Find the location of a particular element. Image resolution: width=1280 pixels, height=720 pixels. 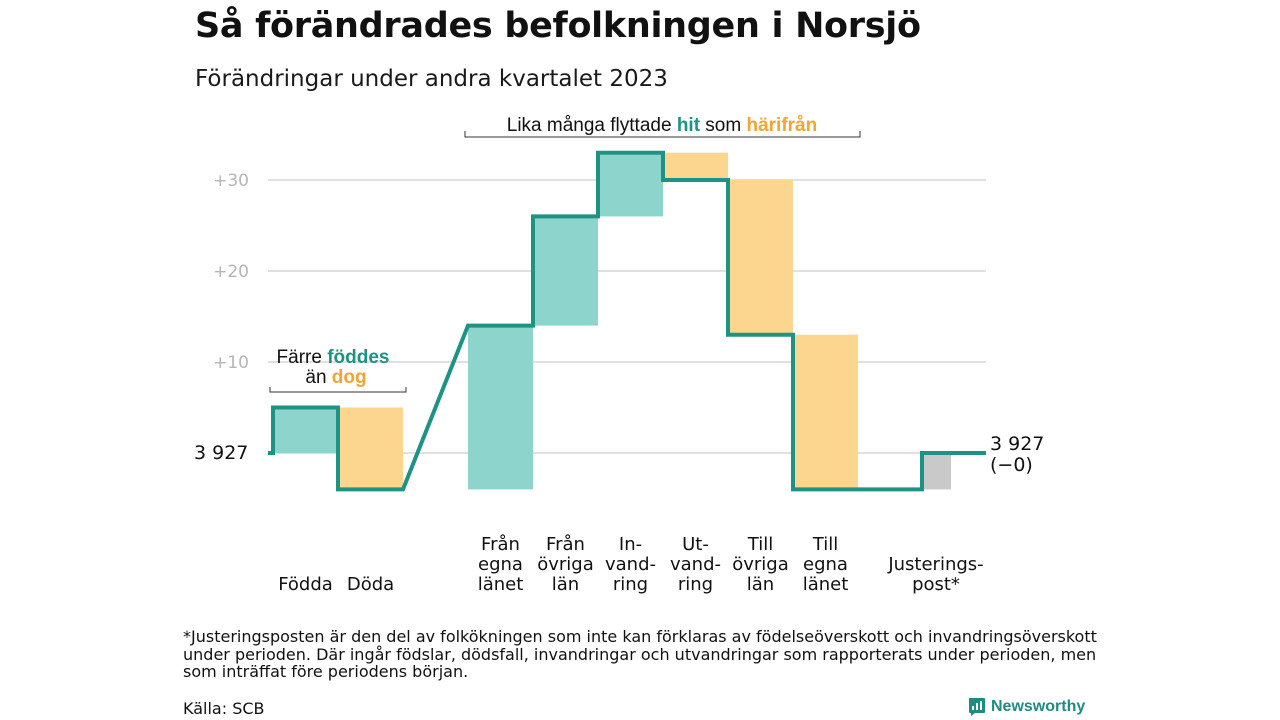

brand-logo: Newsworthy is located at coordinates (1026, 707).